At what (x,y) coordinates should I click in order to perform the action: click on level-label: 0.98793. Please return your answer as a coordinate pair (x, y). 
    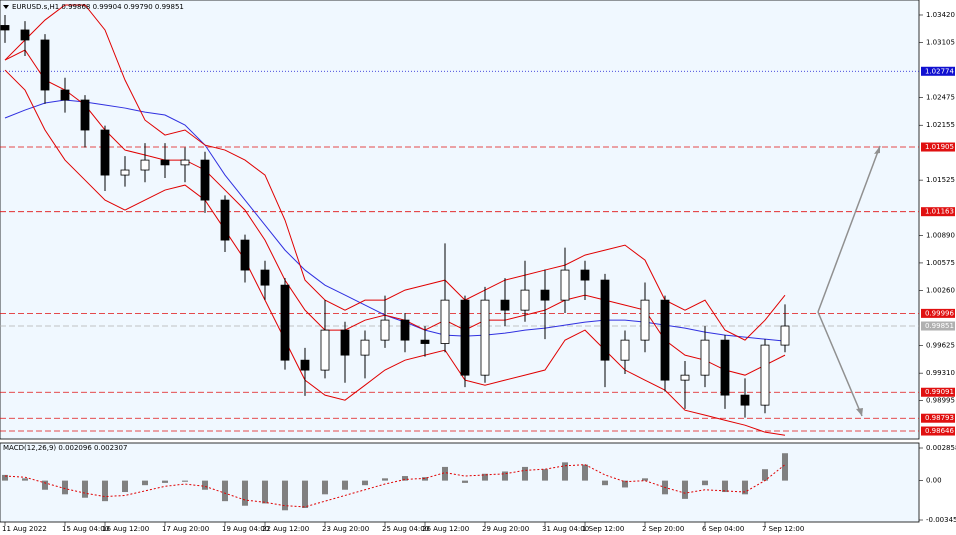
    Looking at the image, I should click on (939, 418).